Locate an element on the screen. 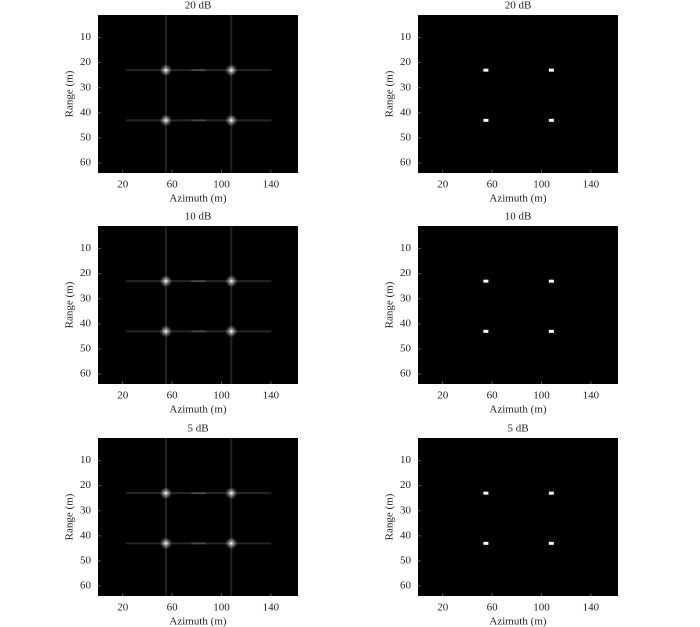  panel-title: 10 dB is located at coordinates (198, 217).